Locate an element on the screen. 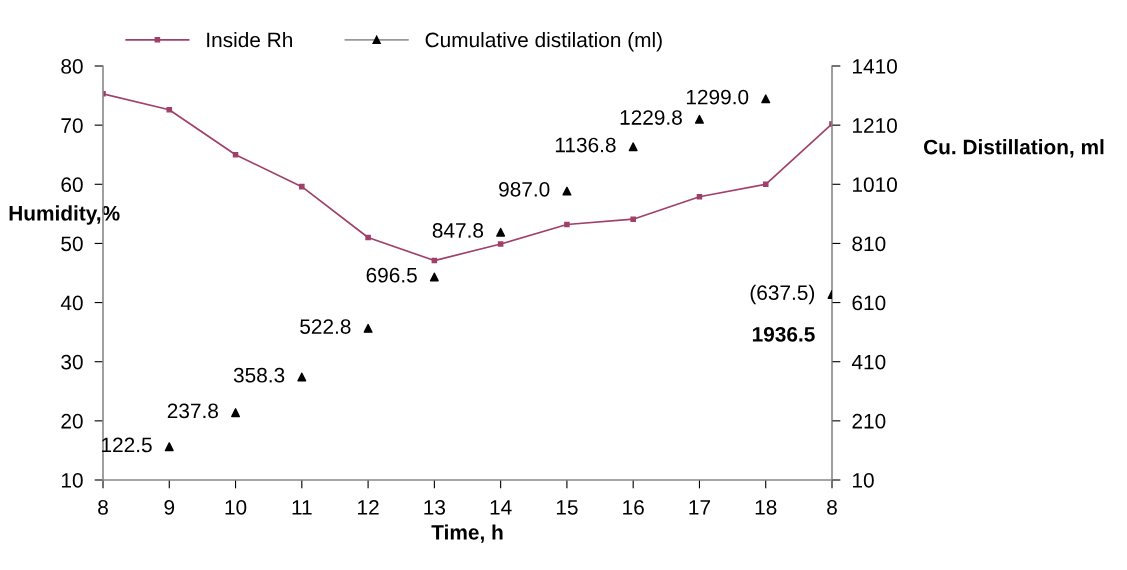 This screenshot has height=570, width=1127. y-tick-label: 30 is located at coordinates (72, 362).